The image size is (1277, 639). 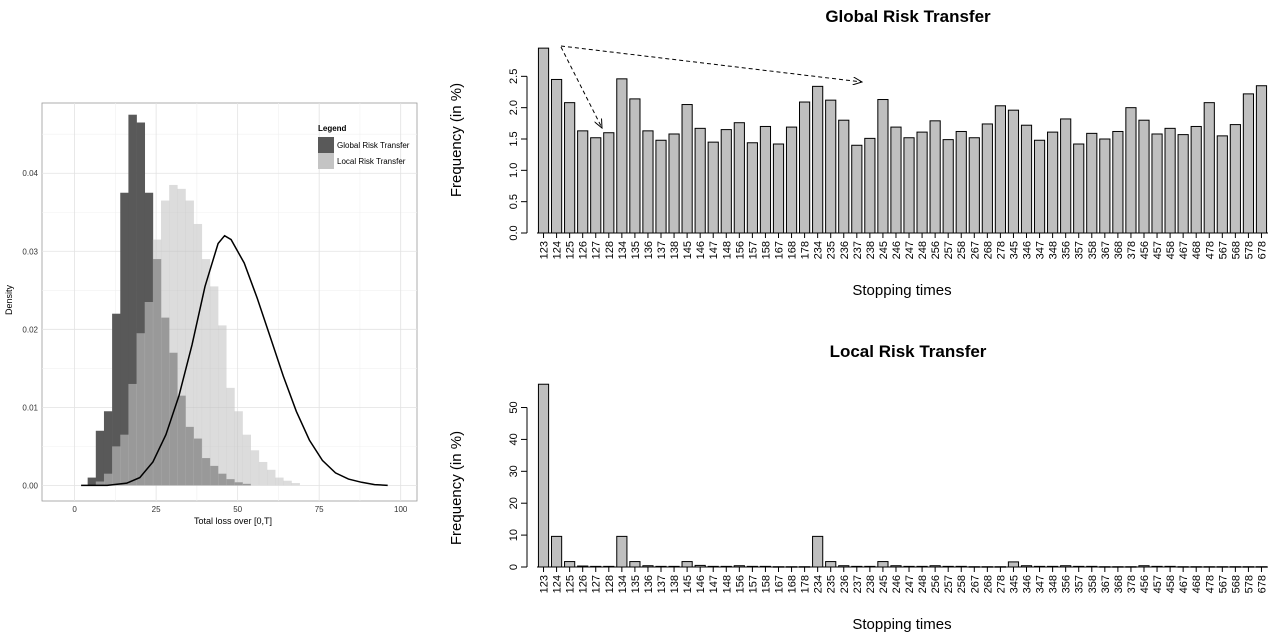 I want to click on x-tick-label: 268, so click(x=988, y=250).